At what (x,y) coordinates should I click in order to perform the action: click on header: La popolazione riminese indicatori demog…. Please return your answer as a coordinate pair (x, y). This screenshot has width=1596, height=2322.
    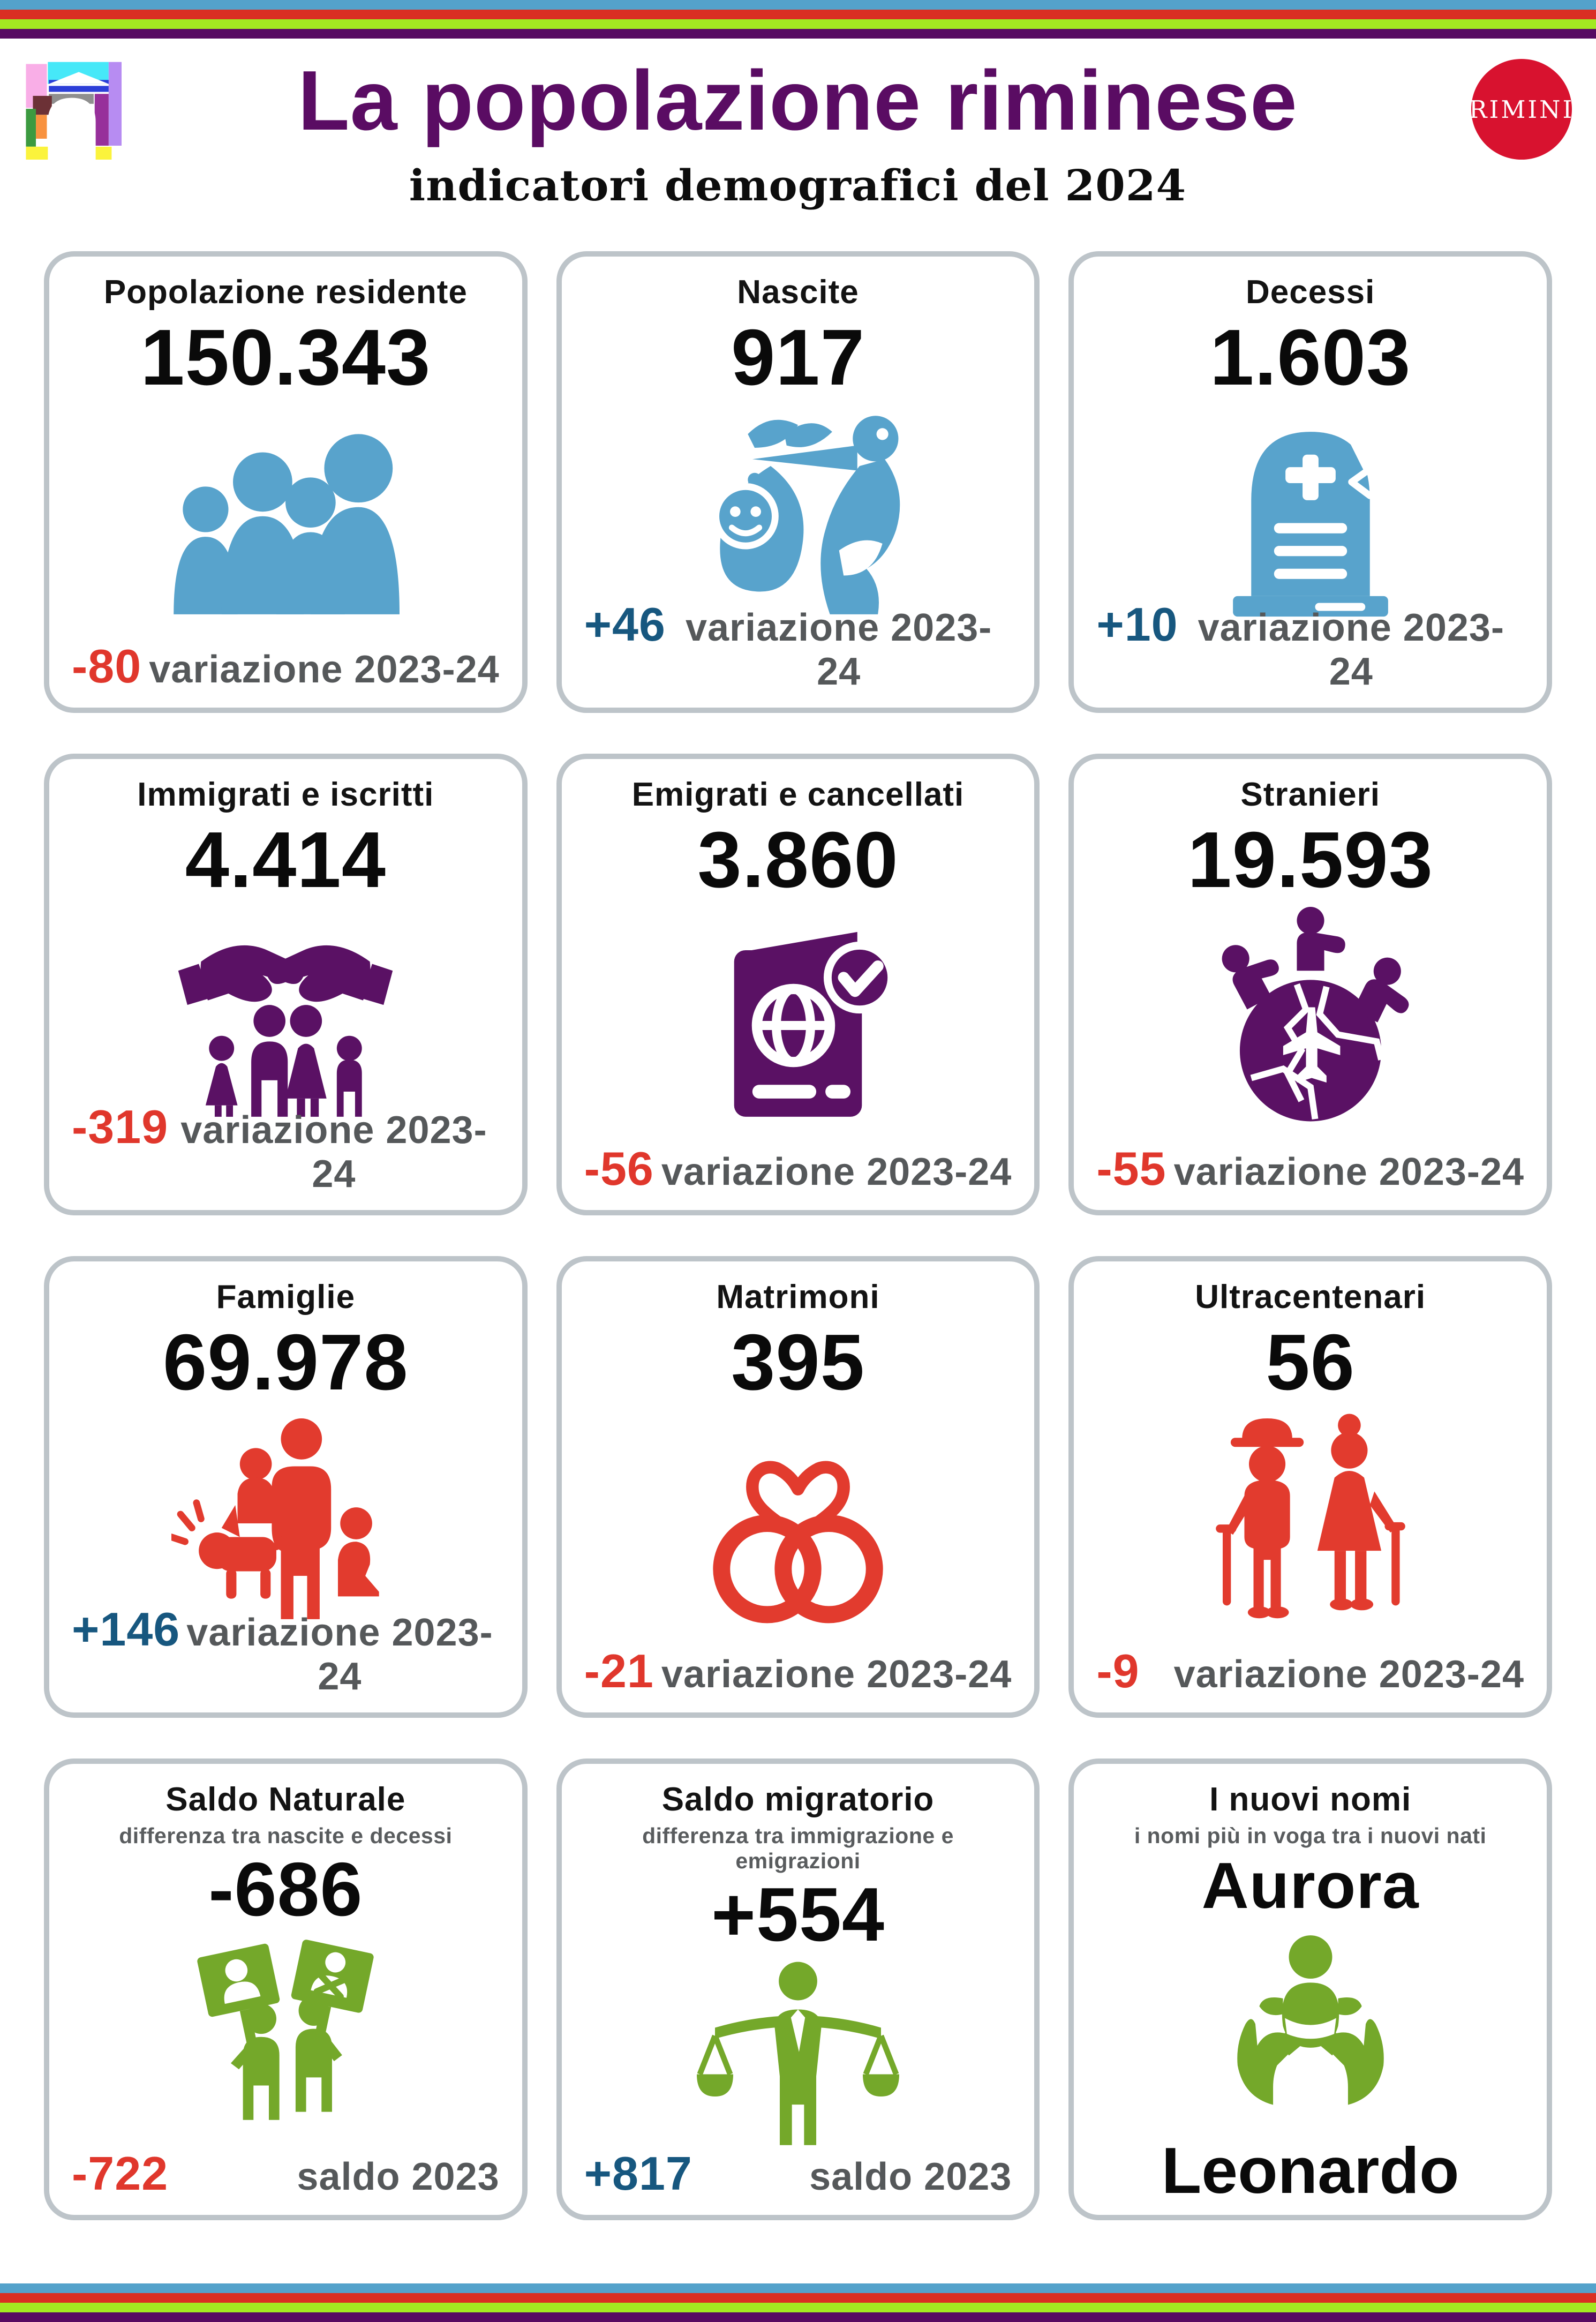
    Looking at the image, I should click on (798, 125).